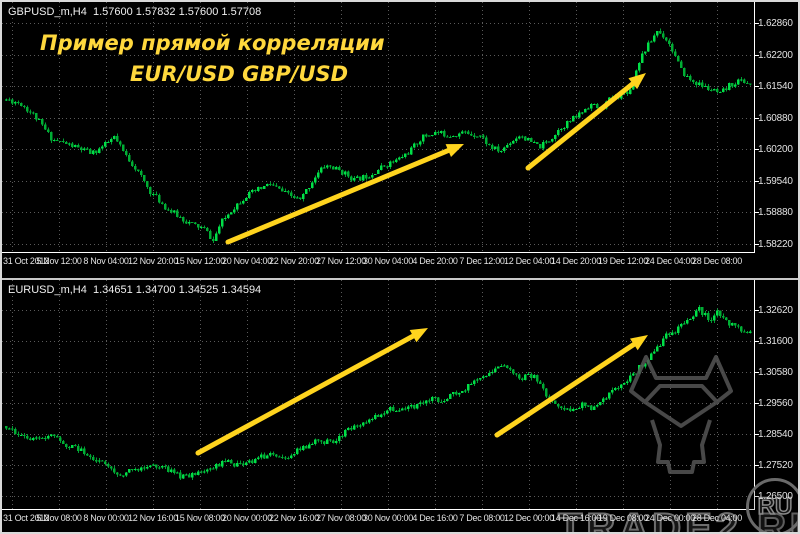 The height and width of the screenshot is (534, 800). What do you see at coordinates (717, 261) in the screenshot?
I see `time-tick-label: 28 Dec 08:00` at bounding box center [717, 261].